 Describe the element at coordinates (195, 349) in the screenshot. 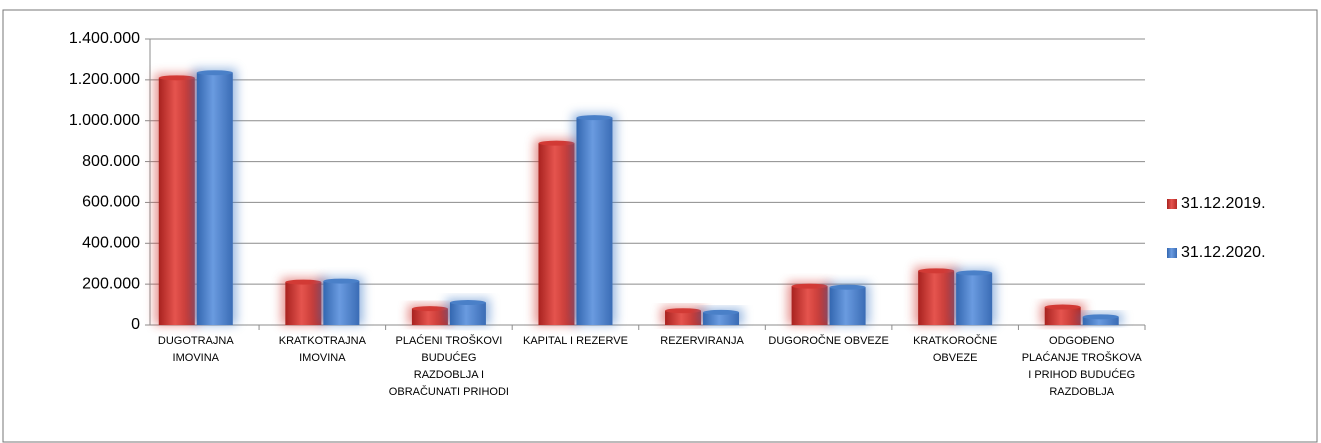

I see `x-tick-label: DUGOTRAJNA IMOVINA` at that location.